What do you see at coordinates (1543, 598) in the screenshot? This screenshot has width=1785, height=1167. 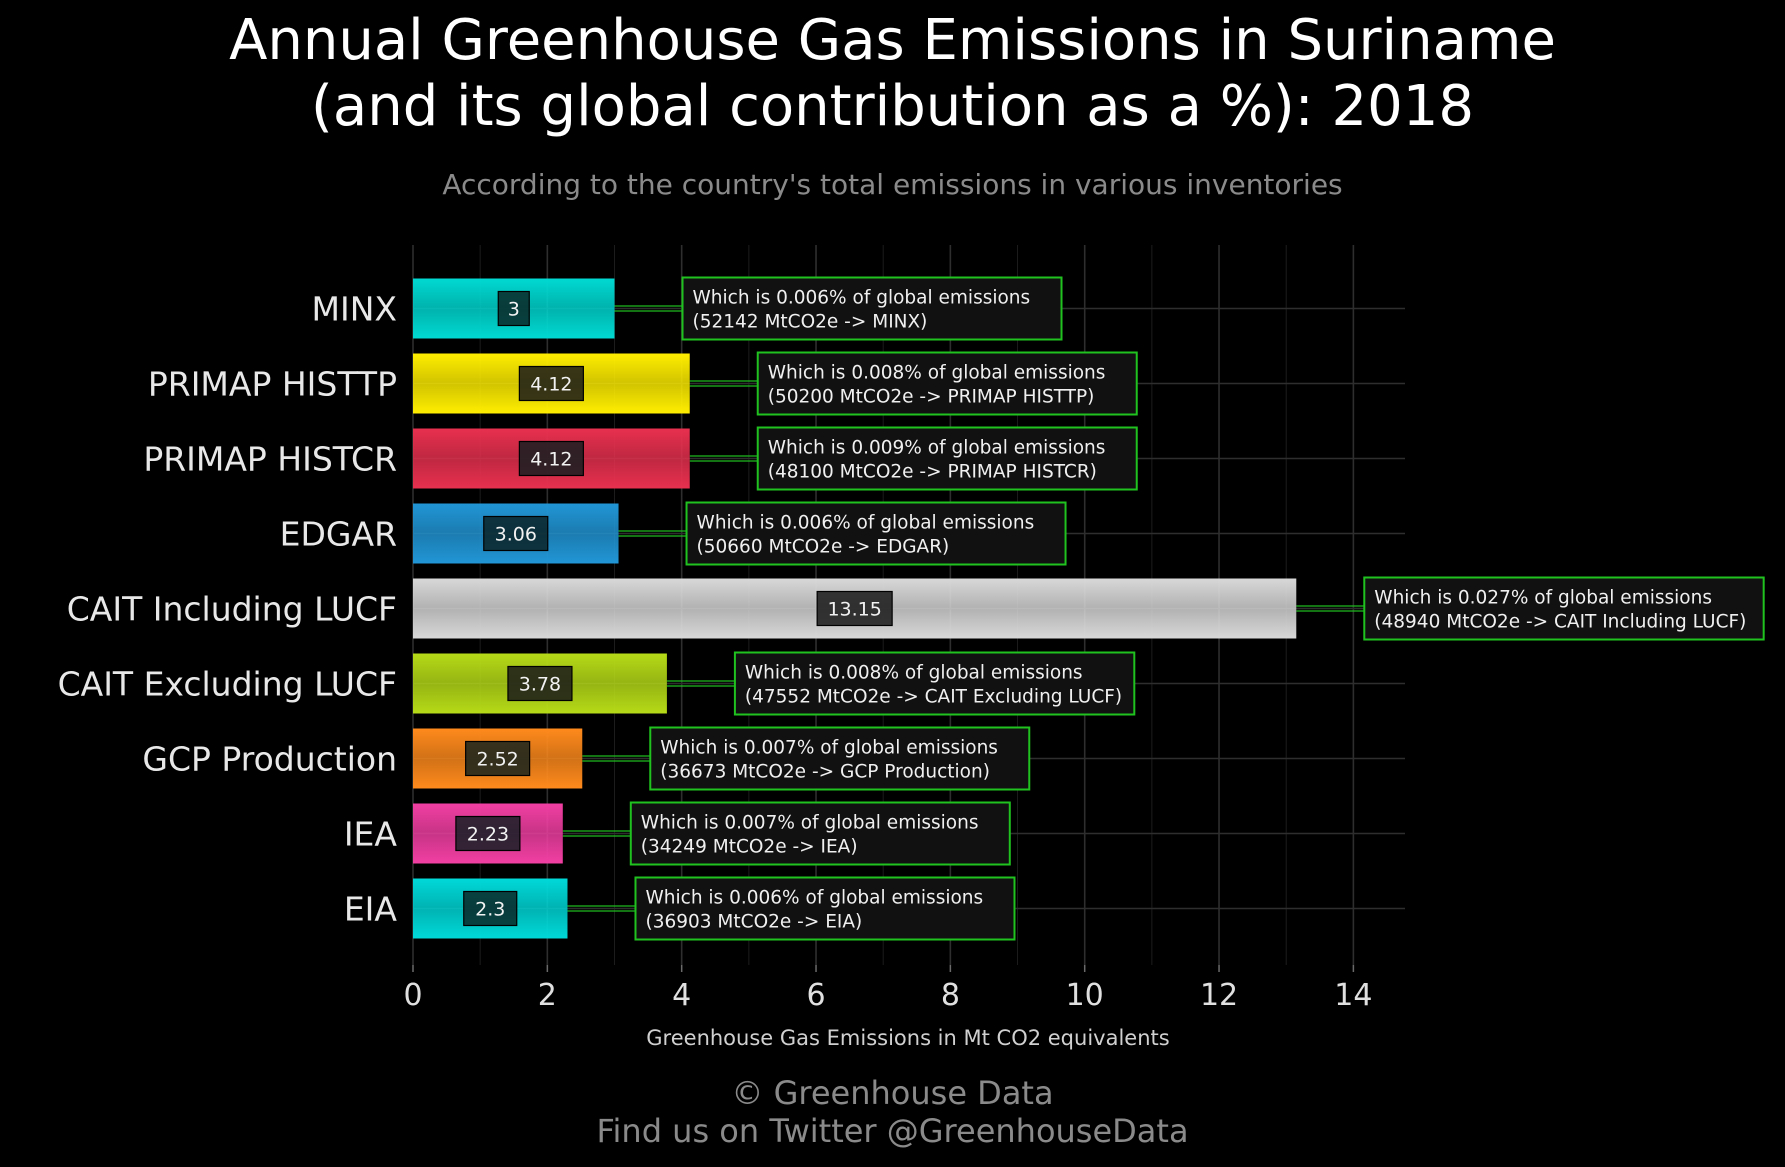 I see `annotation-line1: Which is 0.027% of global emissions` at bounding box center [1543, 598].